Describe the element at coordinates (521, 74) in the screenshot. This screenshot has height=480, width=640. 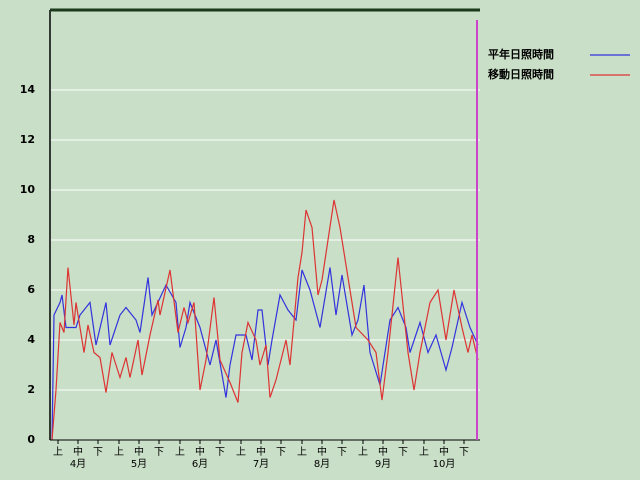
I see `legend-label: 移動日照時間` at that location.